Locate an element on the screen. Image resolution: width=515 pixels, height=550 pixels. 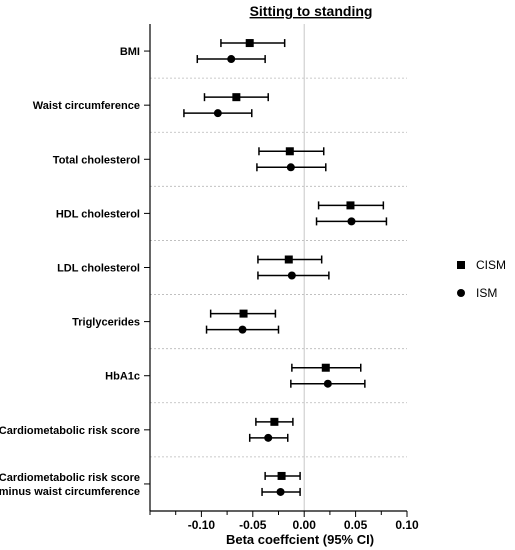
x-tick-label: -0.10 is located at coordinates (202, 525).